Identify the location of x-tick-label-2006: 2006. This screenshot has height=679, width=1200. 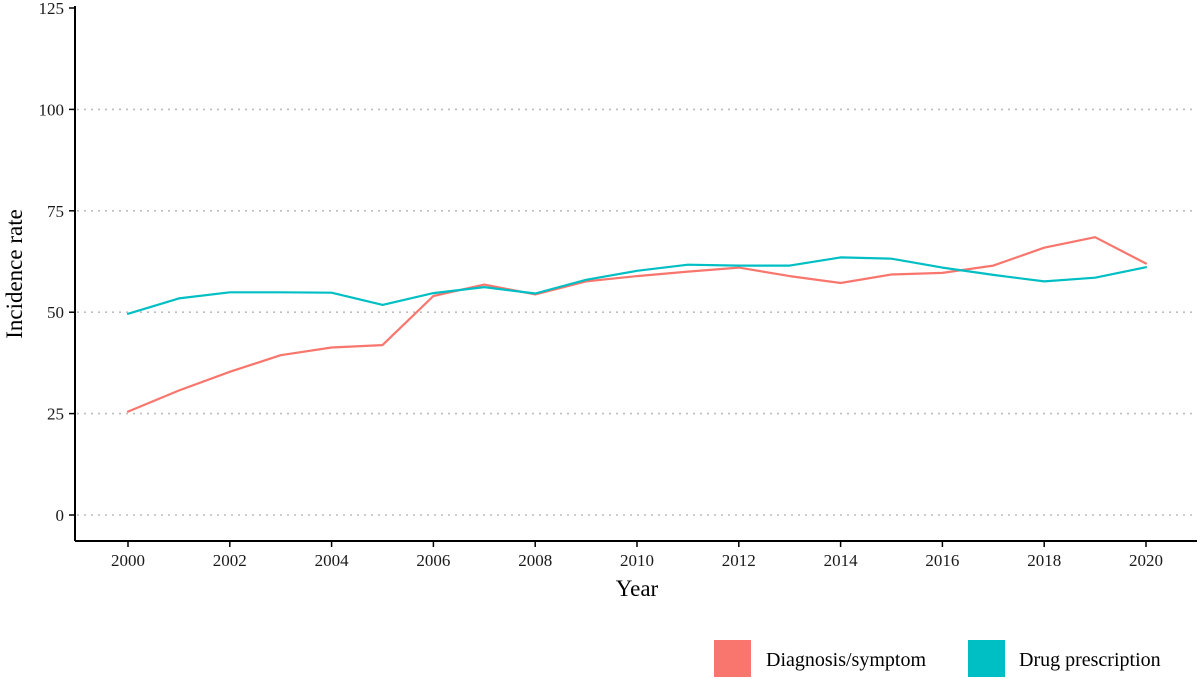
(433, 560).